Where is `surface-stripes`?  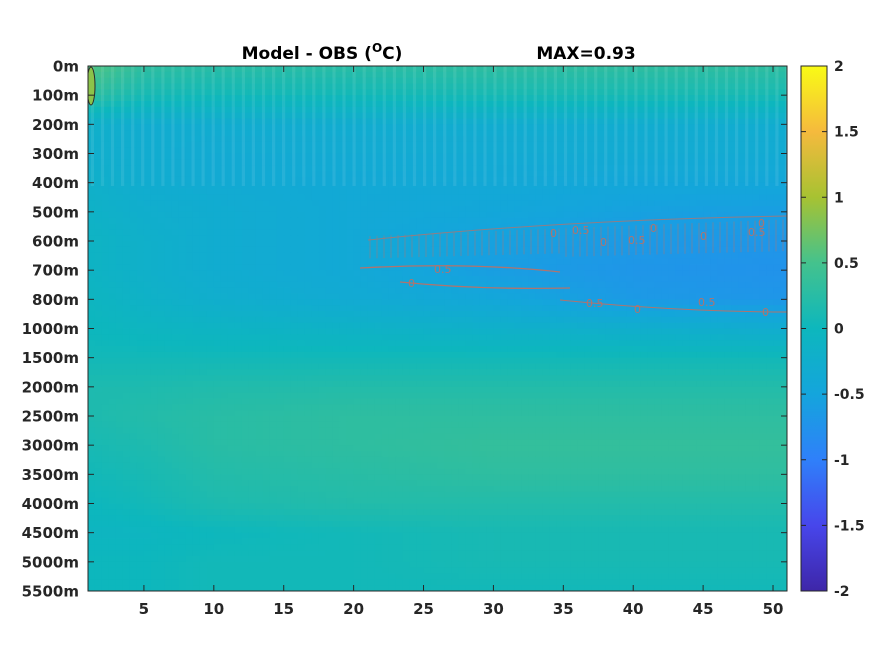
surface-stripes is located at coordinates (438, 126).